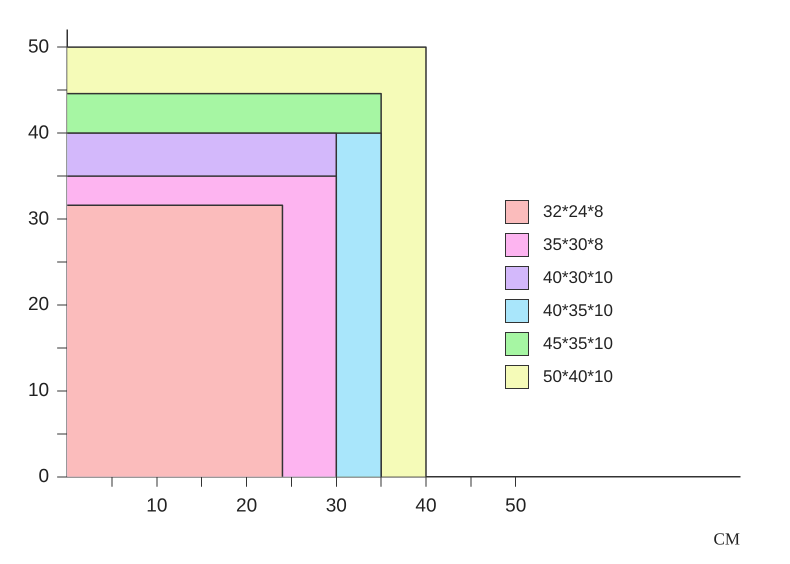 The height and width of the screenshot is (564, 790). What do you see at coordinates (578, 278) in the screenshot?
I see `legend-label: 40*30*10` at bounding box center [578, 278].